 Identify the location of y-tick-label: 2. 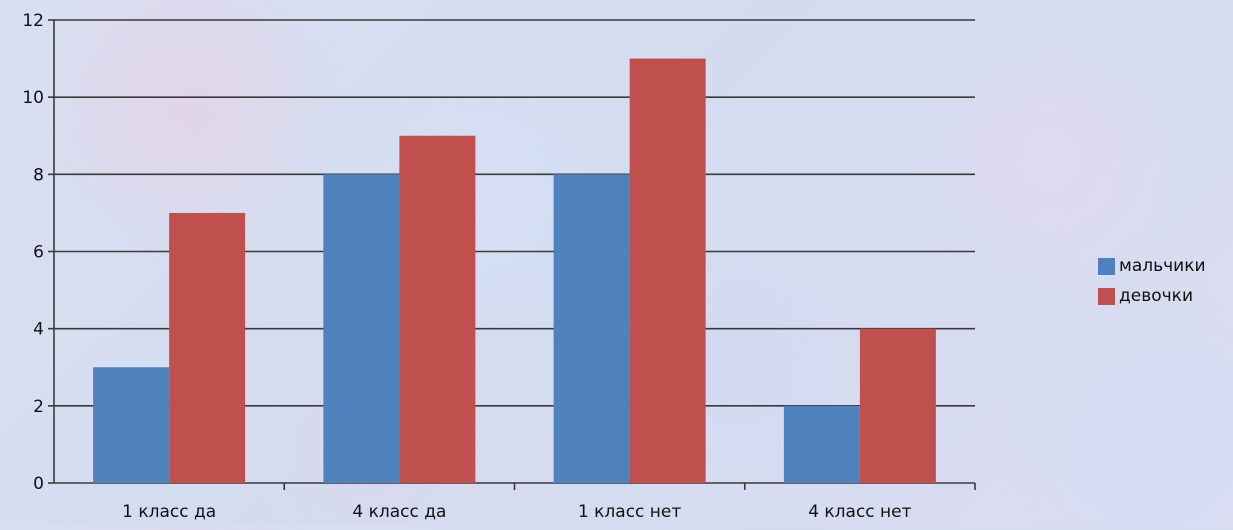
(38, 407).